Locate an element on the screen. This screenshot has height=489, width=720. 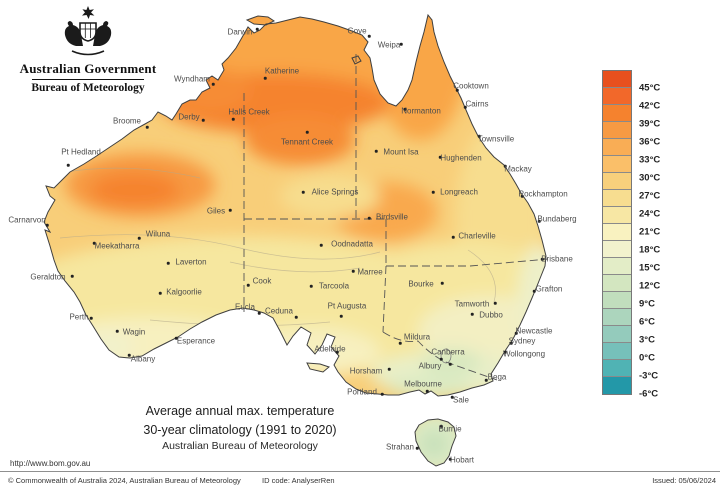
city-label: Canberra is located at coordinates (448, 352).